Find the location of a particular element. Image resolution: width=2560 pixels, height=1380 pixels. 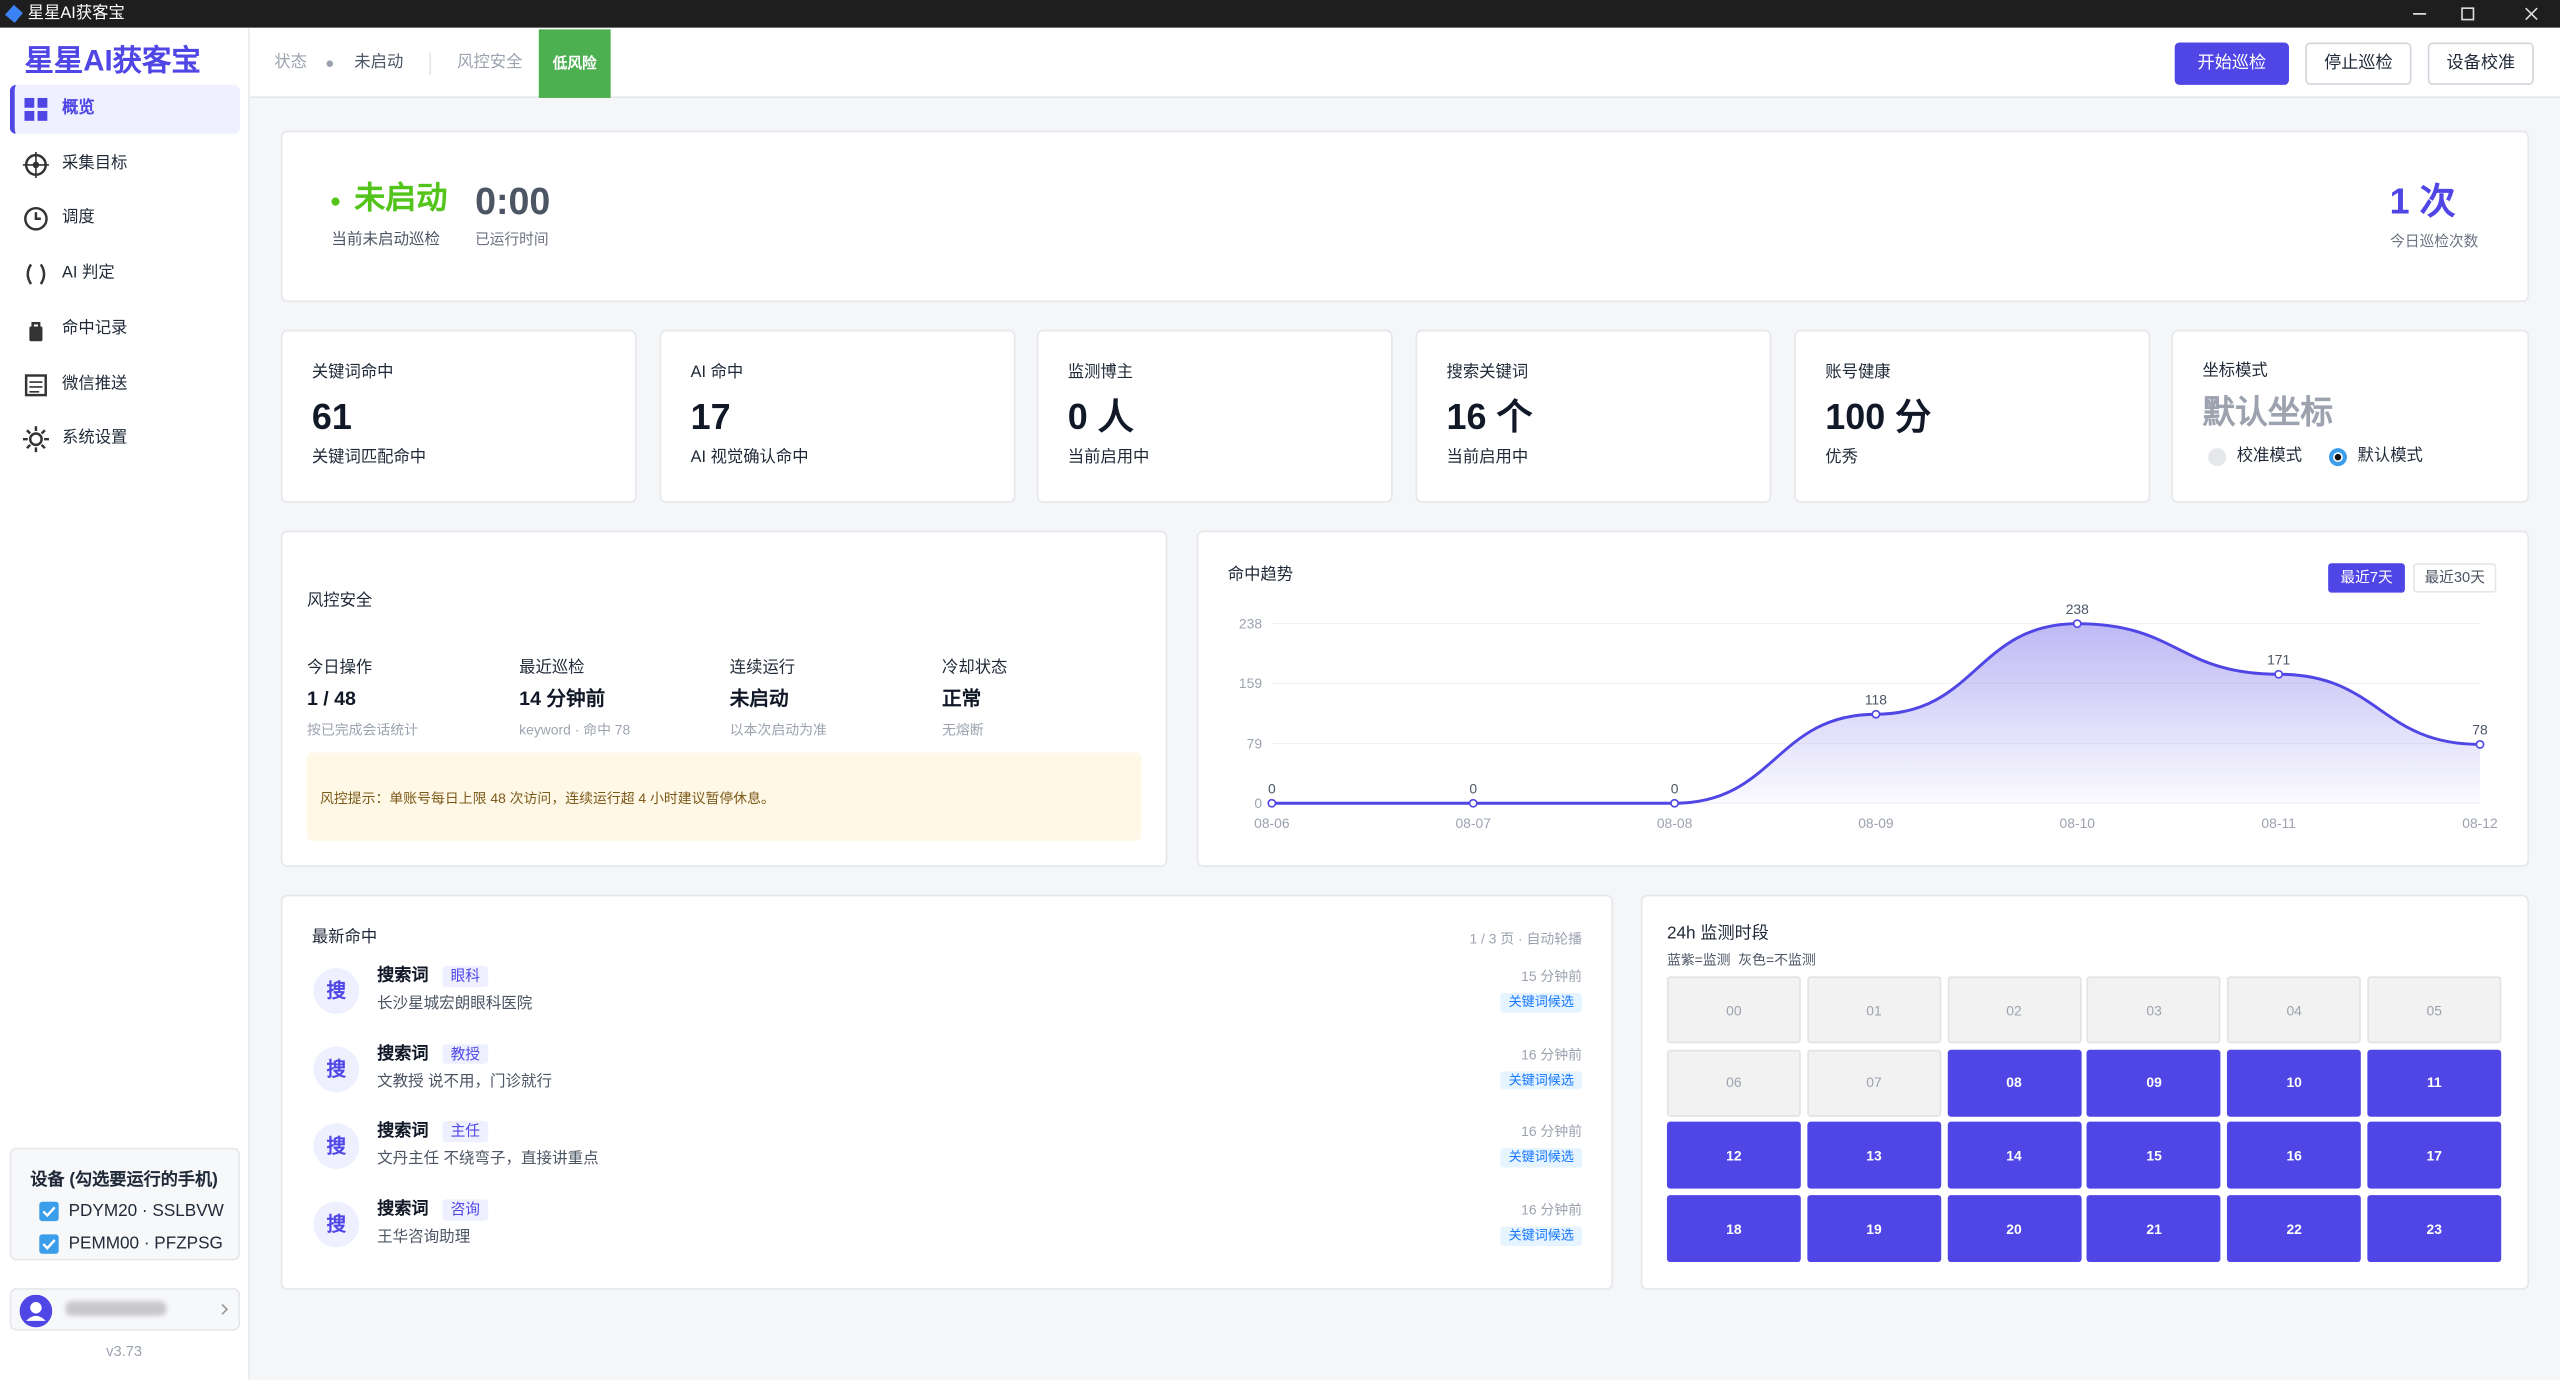

stat-sub: 关键词匹配命中 is located at coordinates (369, 457).